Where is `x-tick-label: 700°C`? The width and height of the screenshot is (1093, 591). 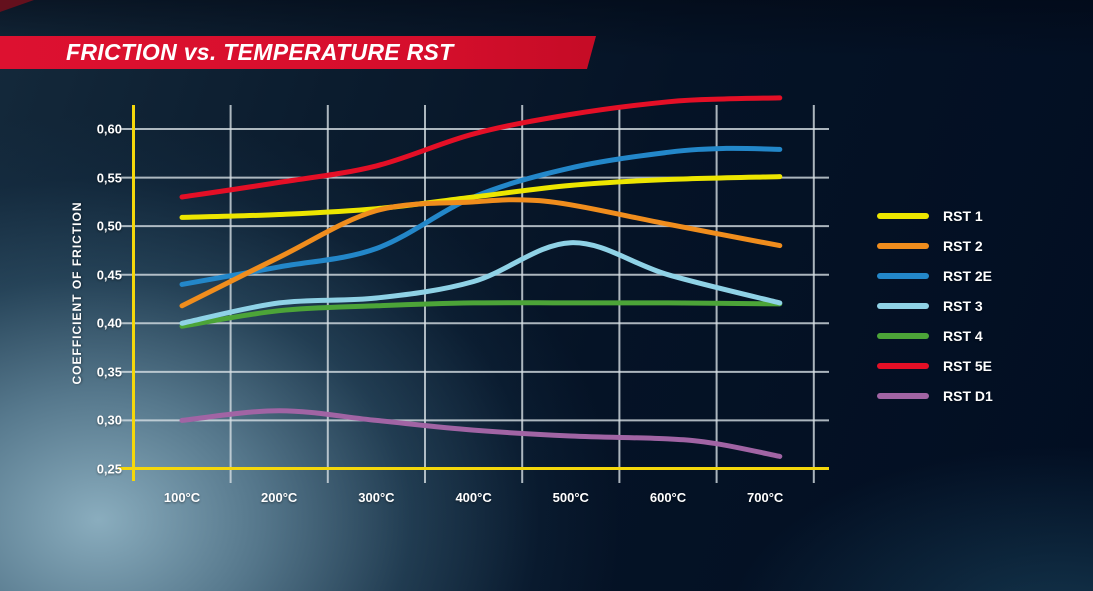 x-tick-label: 700°C is located at coordinates (765, 497).